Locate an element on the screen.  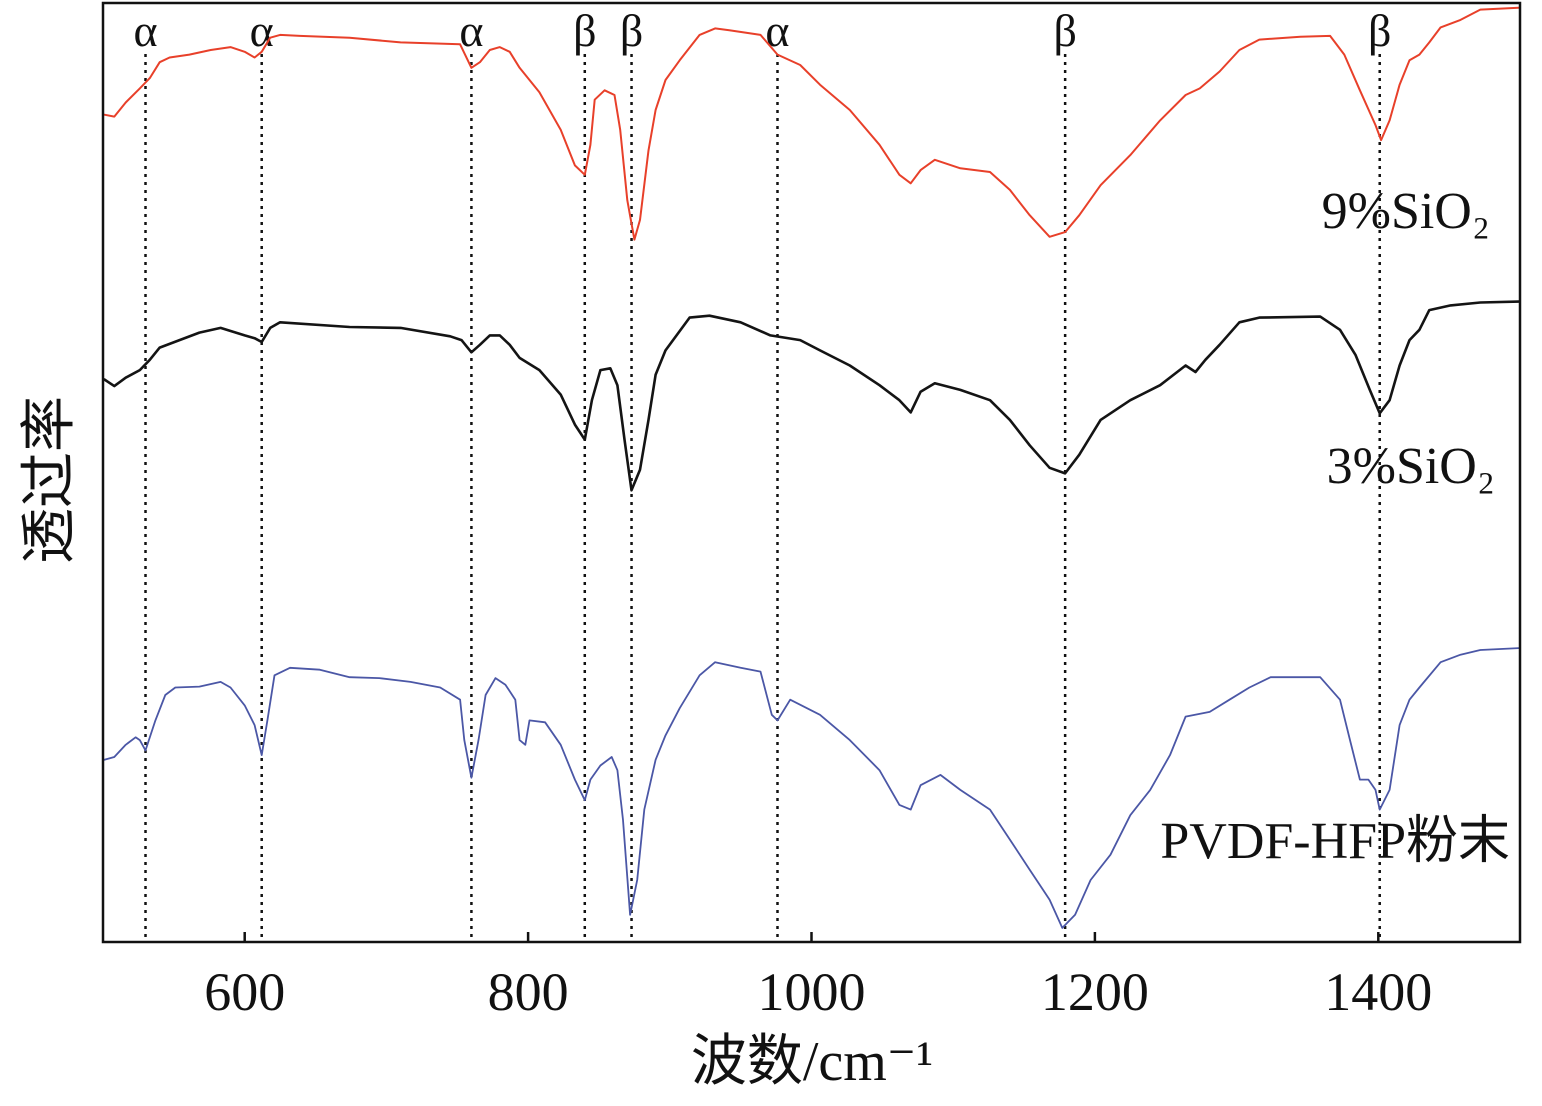
series-label-3-sio2: 3%SiO₂ is located at coordinates (1411, 466).